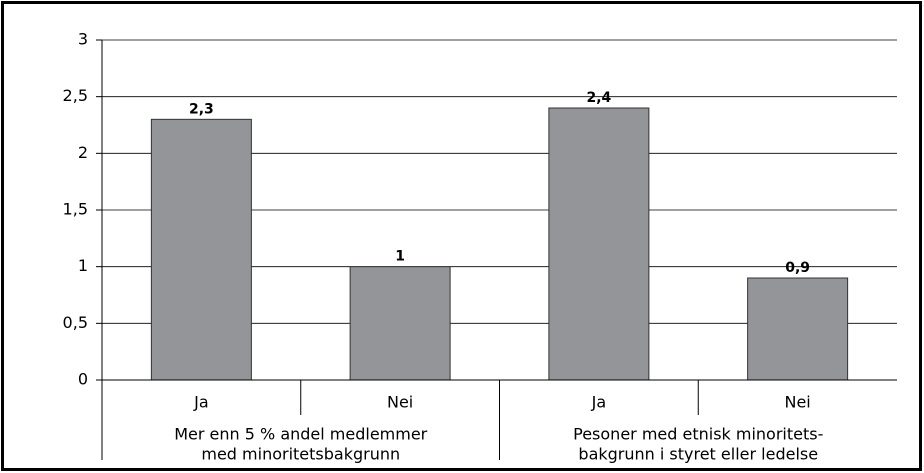  I want to click on y-tick-label: 2, so click(83, 152).